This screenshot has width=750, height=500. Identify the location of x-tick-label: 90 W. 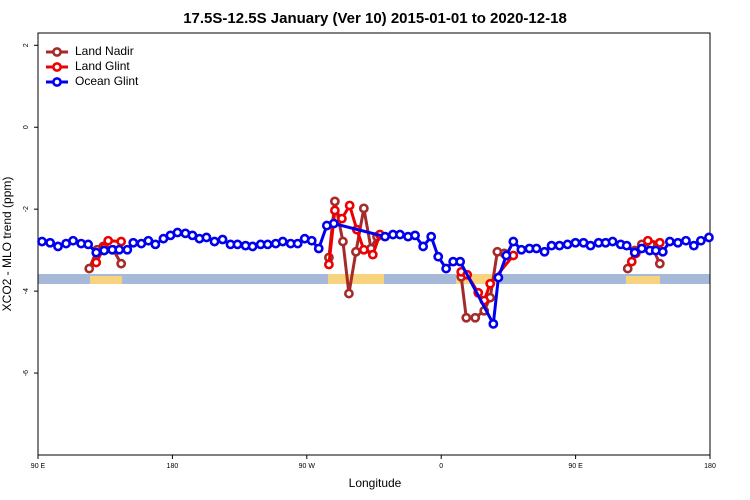
(307, 466).